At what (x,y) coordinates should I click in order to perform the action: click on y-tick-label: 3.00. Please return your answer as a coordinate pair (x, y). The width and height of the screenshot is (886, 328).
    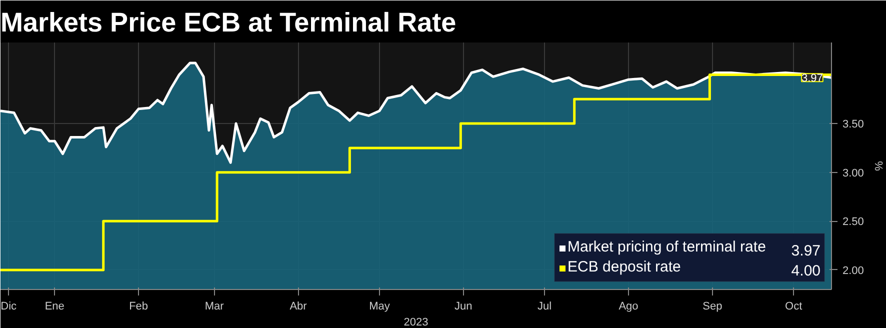
    Looking at the image, I should click on (853, 173).